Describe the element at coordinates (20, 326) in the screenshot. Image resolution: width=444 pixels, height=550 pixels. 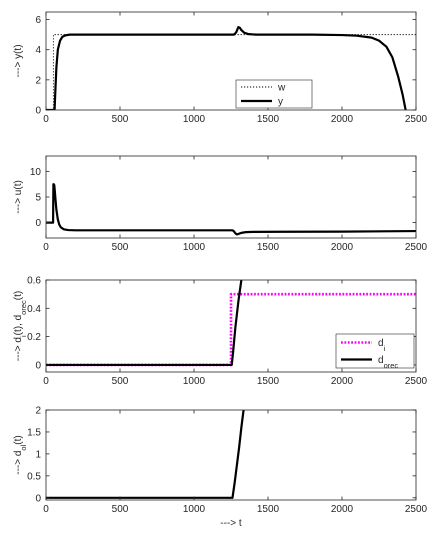
I see `y-axis-label: ---> di(t), dorec(t)` at that location.